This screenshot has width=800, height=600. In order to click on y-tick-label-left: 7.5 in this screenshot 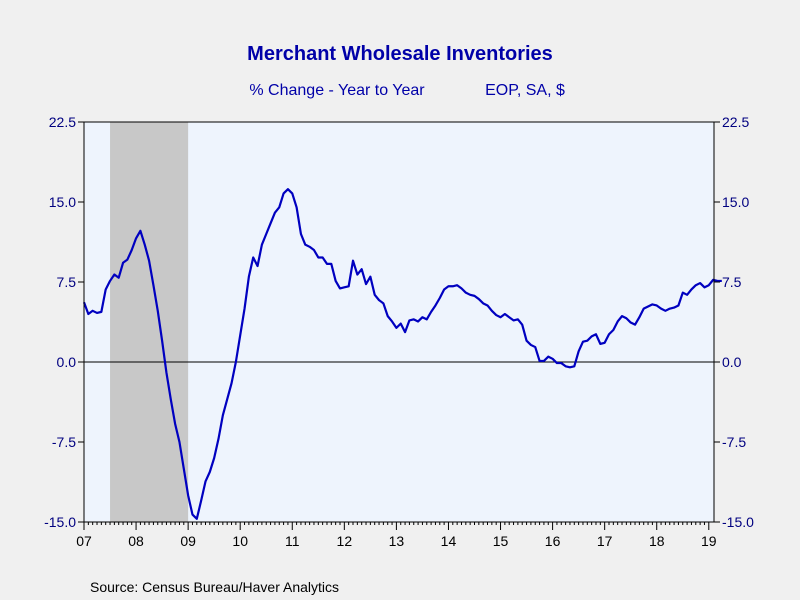, I will do `click(67, 282)`.